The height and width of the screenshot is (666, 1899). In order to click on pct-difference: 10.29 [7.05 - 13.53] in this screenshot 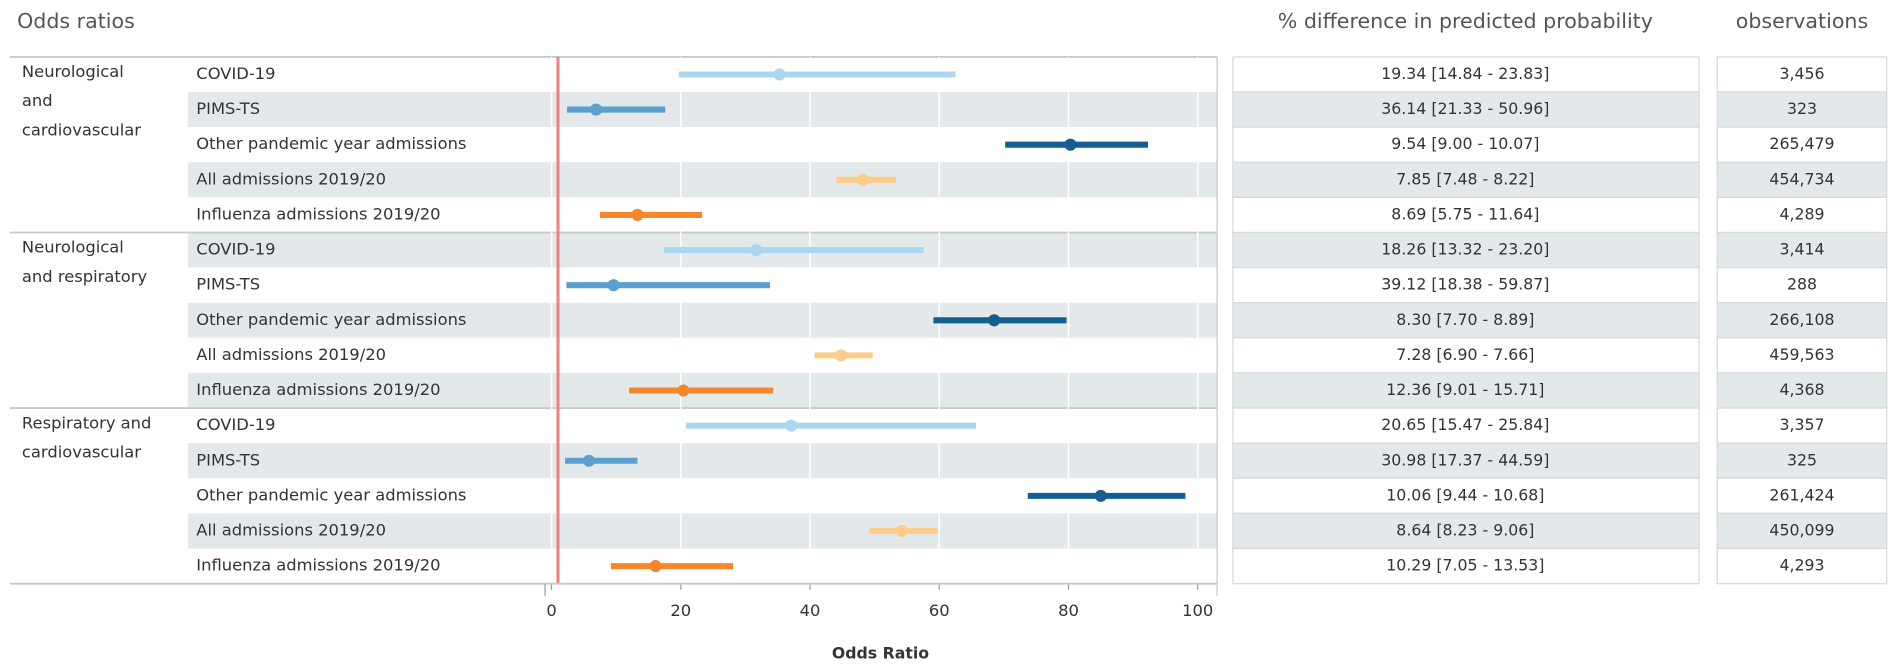, I will do `click(1465, 565)`.